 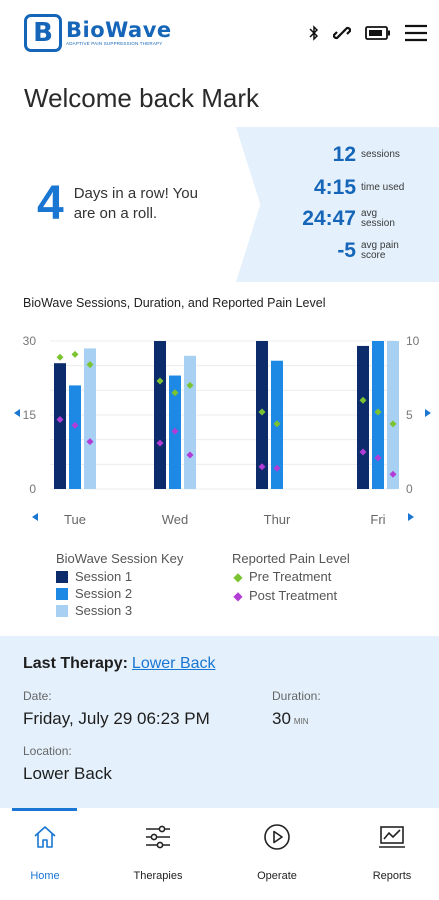 What do you see at coordinates (377, 519) in the screenshot?
I see `x-axis-label: Fri` at bounding box center [377, 519].